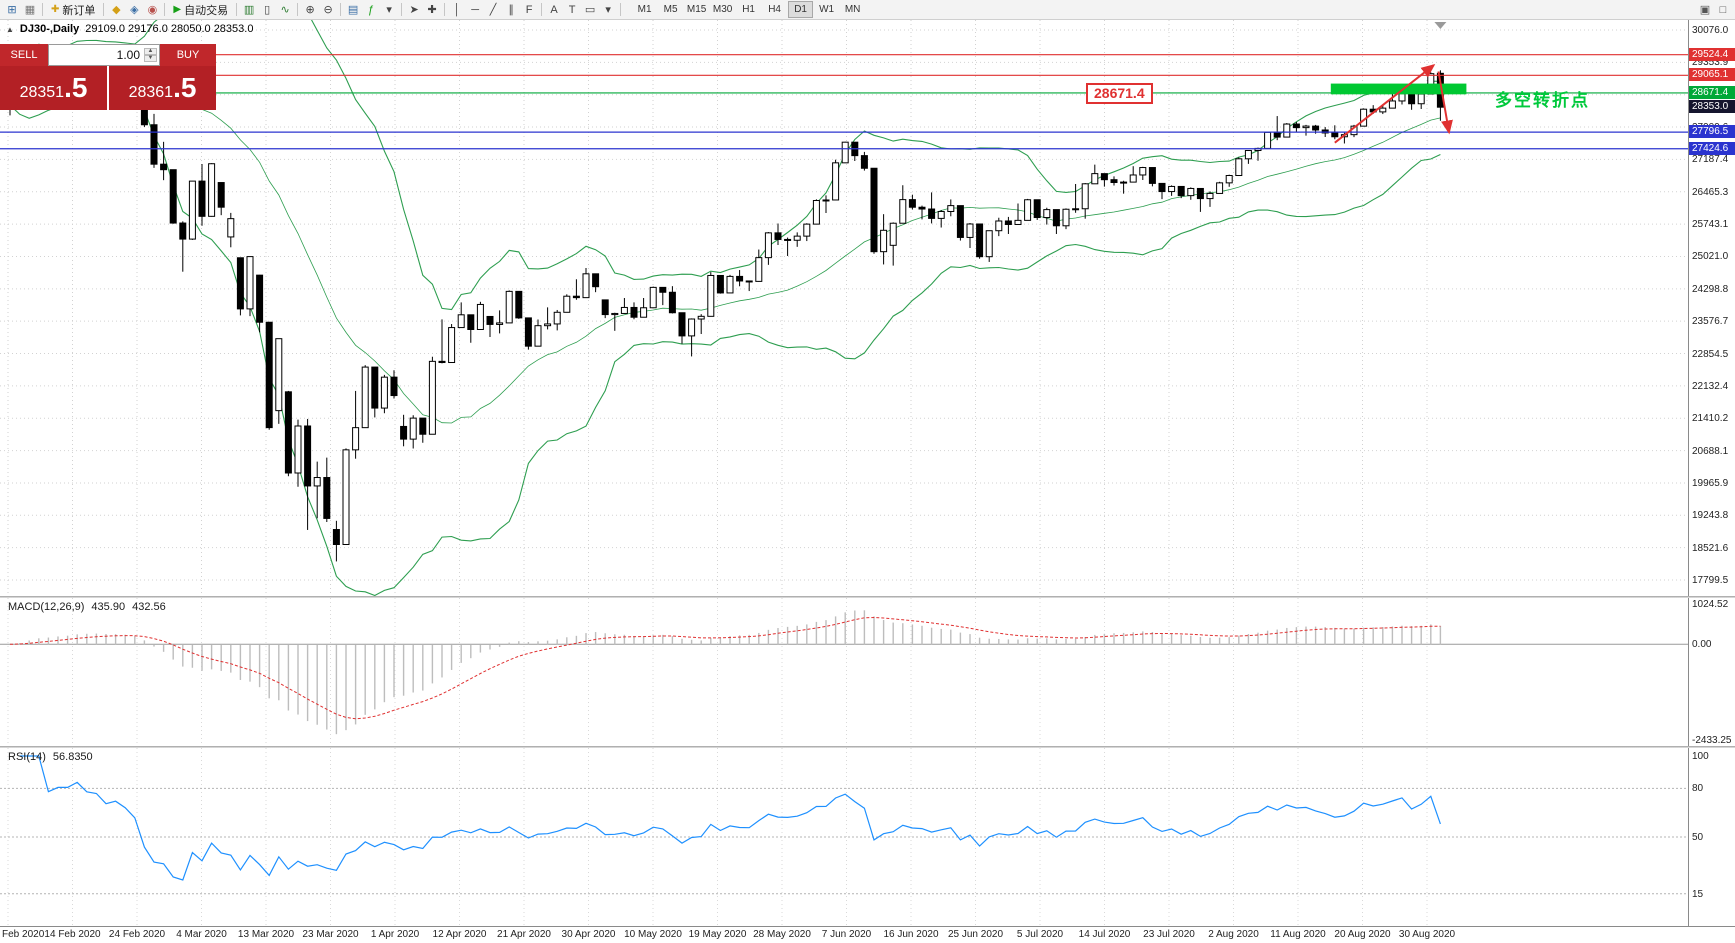 Image resolution: width=1735 pixels, height=943 pixels. Describe the element at coordinates (1440, 25) in the screenshot. I see `chart-shift-marker` at that location.